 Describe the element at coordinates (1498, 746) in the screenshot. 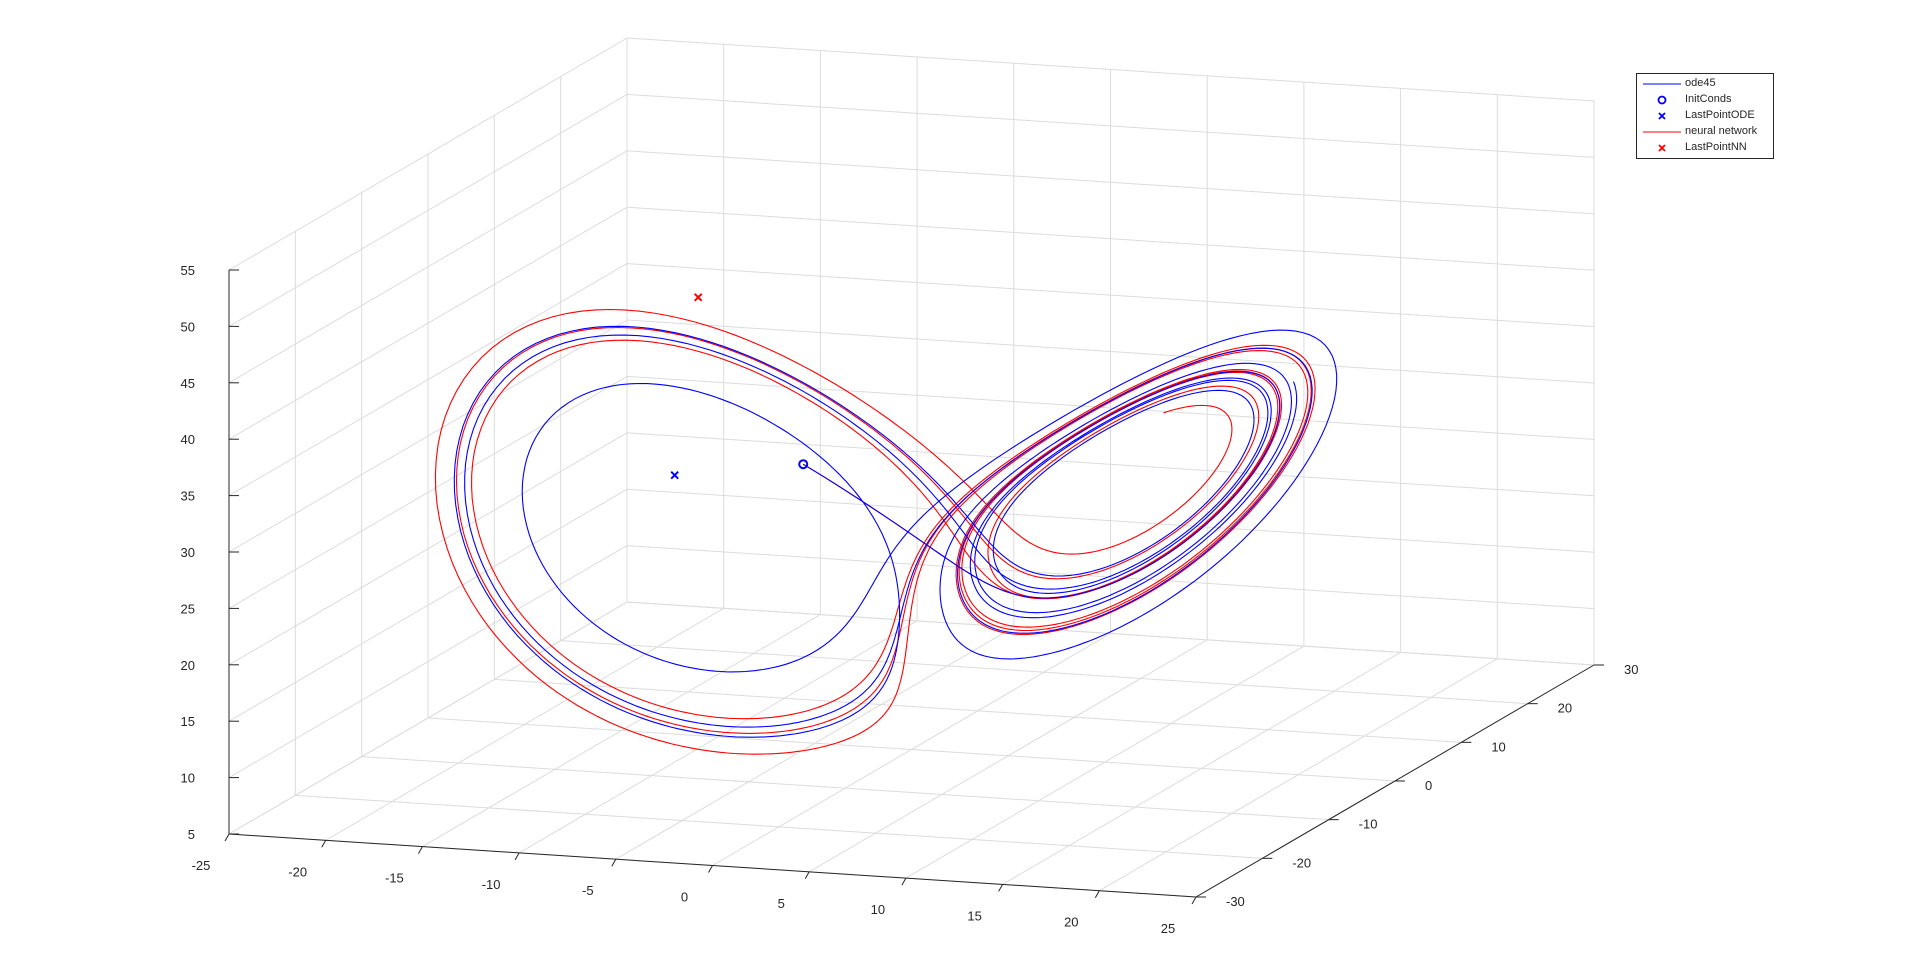

I see `y-tick-label: 10` at that location.